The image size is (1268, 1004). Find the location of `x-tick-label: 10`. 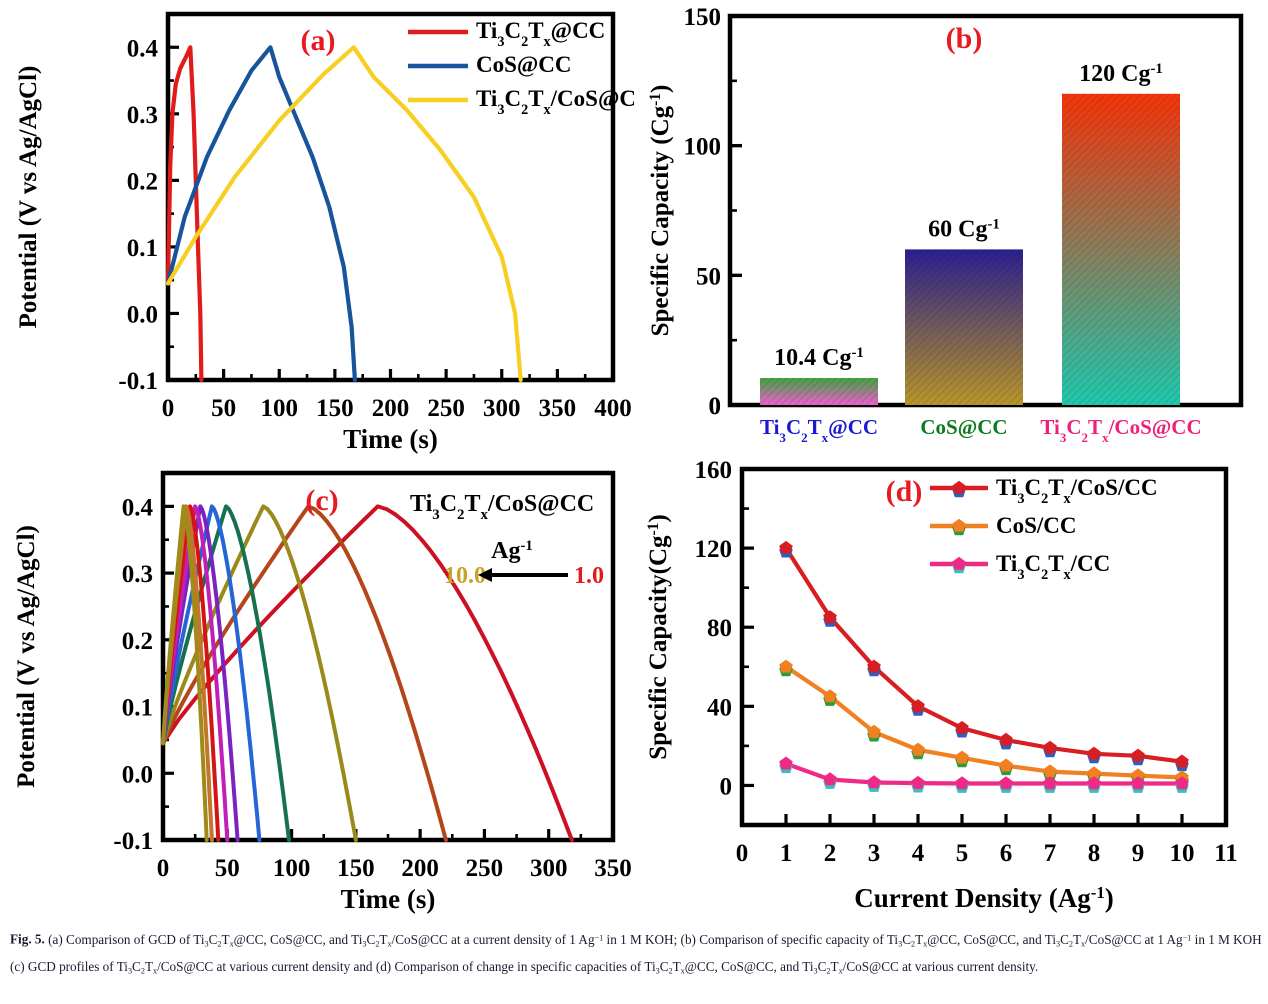

x-tick-label: 10 is located at coordinates (1182, 853).